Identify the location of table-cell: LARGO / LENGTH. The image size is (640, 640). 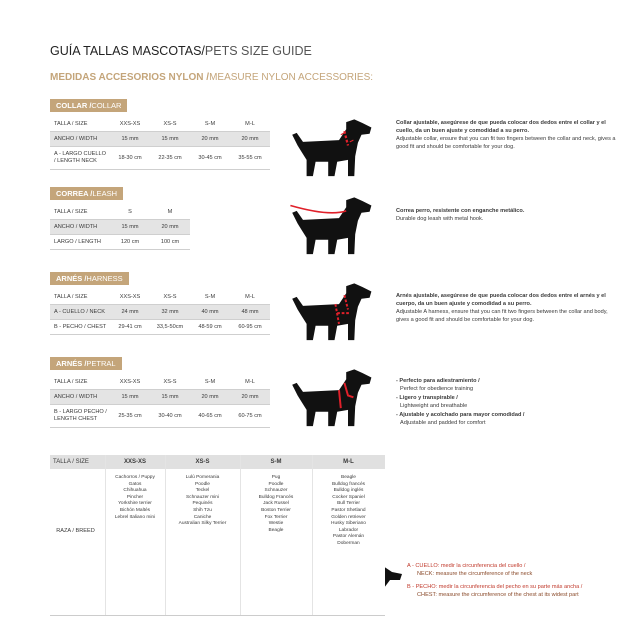
(81, 242).